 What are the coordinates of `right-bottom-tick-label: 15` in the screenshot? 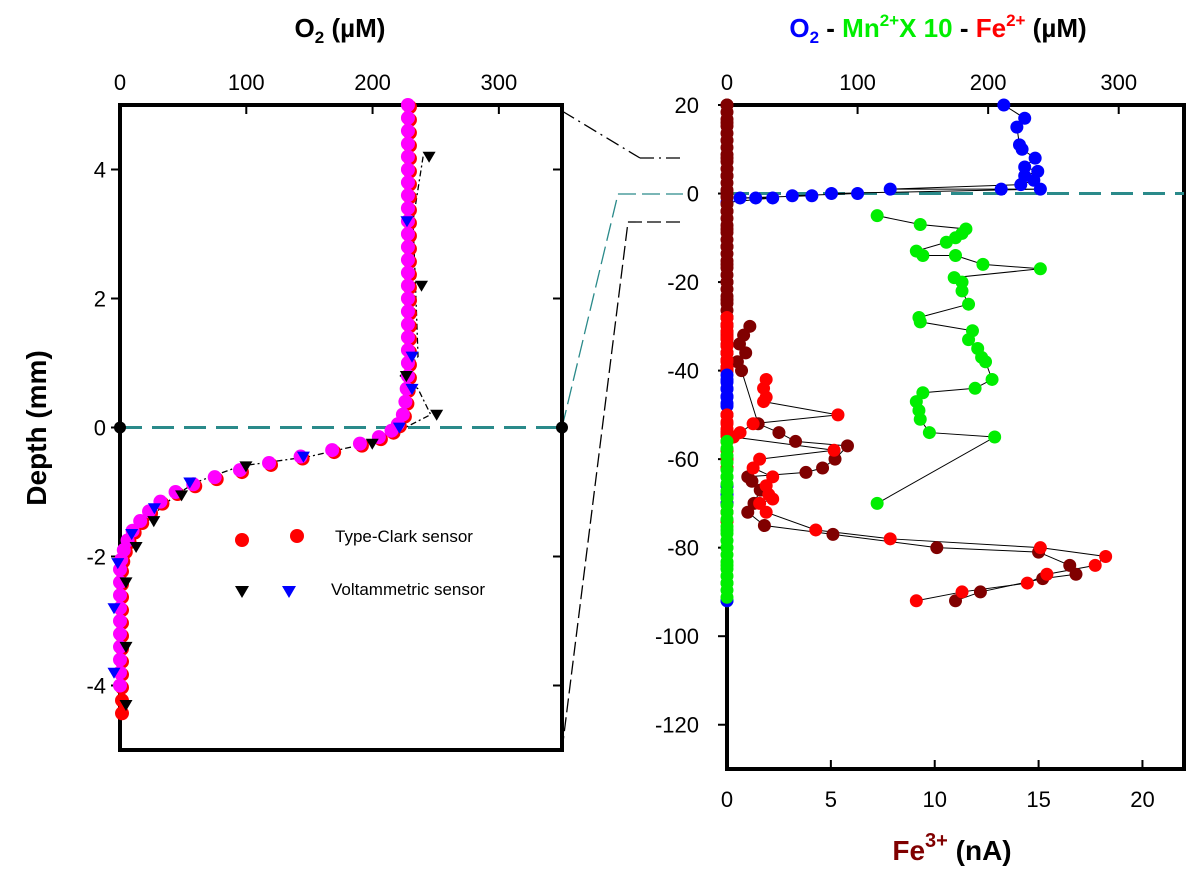 It's located at (1038, 799).